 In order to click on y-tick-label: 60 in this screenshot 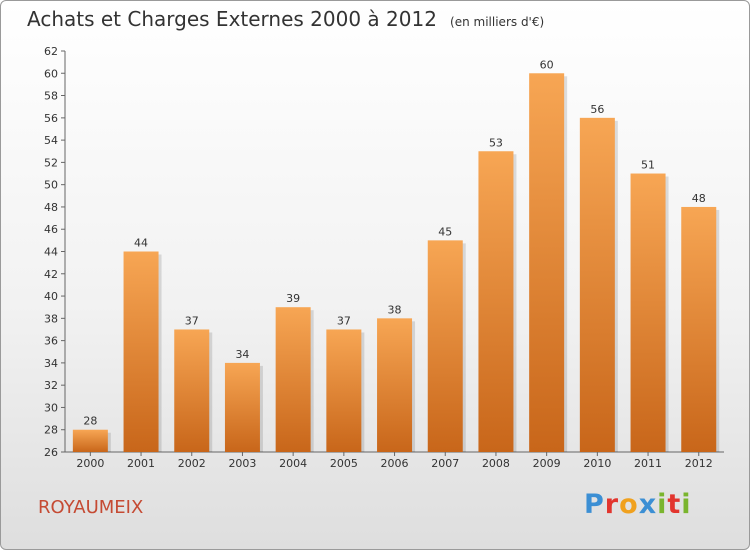, I will do `click(51, 73)`.